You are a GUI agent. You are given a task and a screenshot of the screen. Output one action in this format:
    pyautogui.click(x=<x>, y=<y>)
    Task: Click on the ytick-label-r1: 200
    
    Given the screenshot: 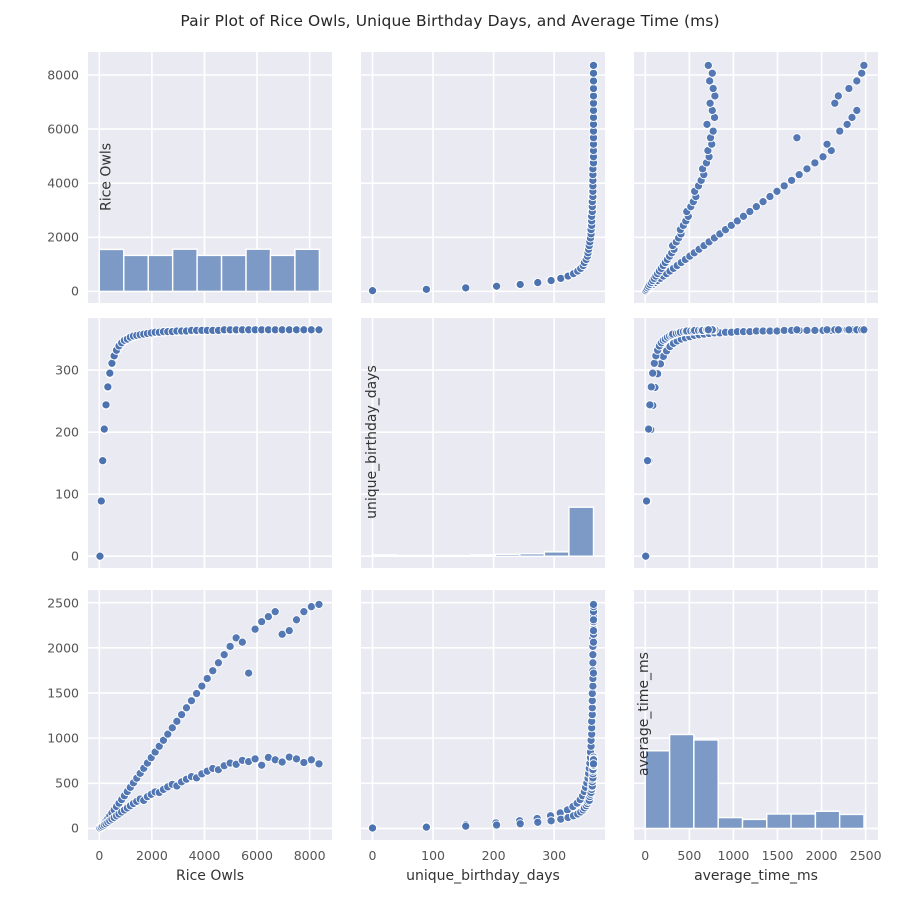 What is the action you would take?
    pyautogui.click(x=67, y=432)
    